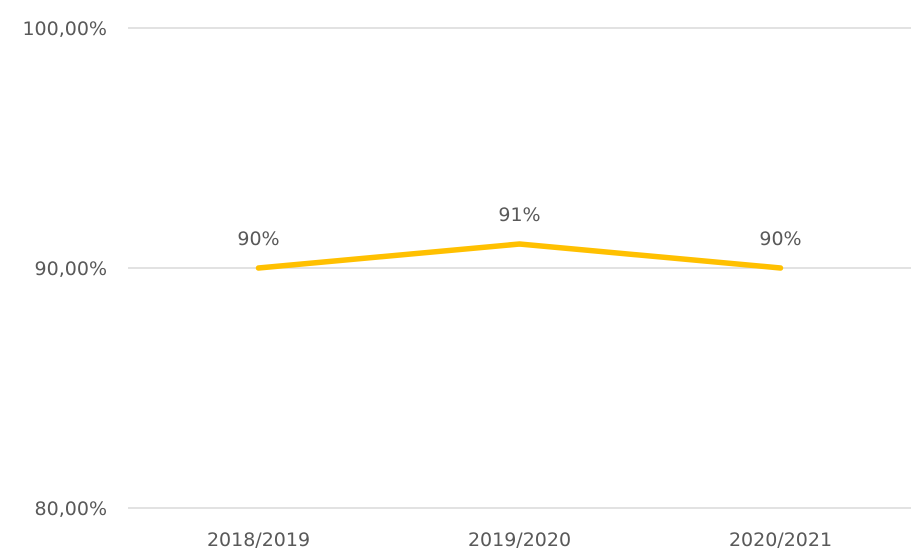 This screenshot has width=911, height=550. Describe the element at coordinates (71, 509) in the screenshot. I see `y-tick-label: 80,00%` at that location.